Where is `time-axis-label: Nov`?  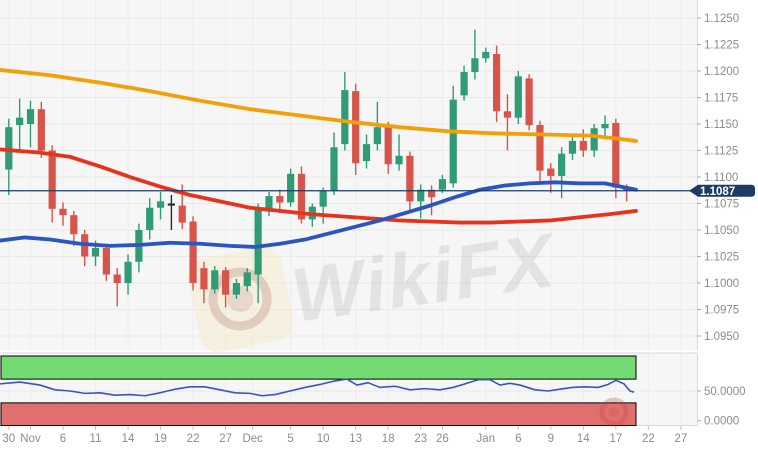
time-axis-label: Nov is located at coordinates (30, 439).